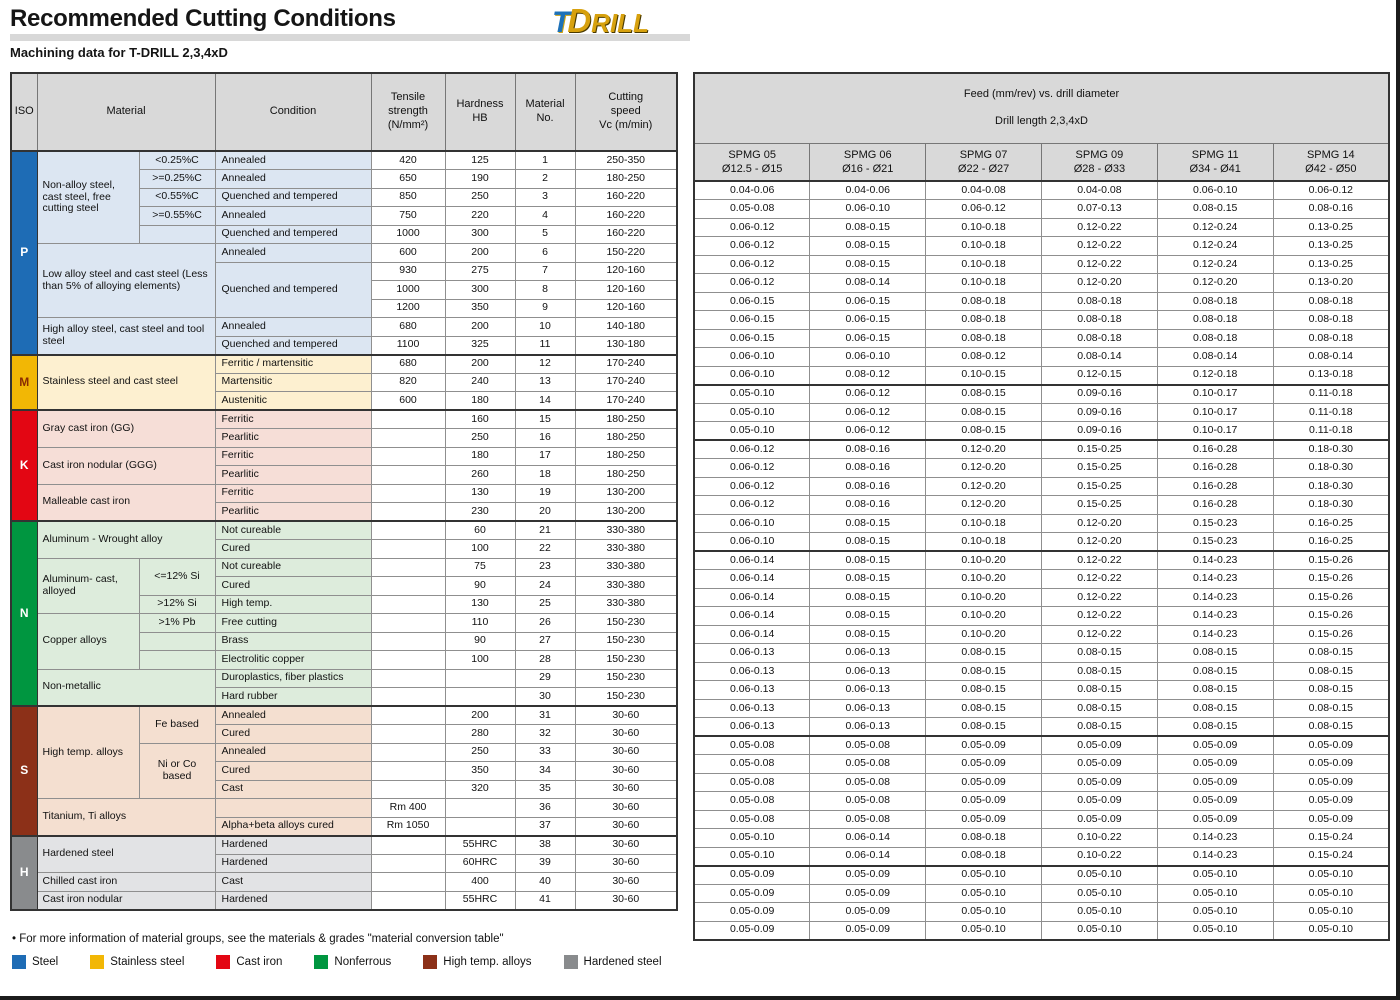 This screenshot has width=1400, height=1000. I want to click on material-cell: Cast iron nodular (GGG), so click(126, 465).